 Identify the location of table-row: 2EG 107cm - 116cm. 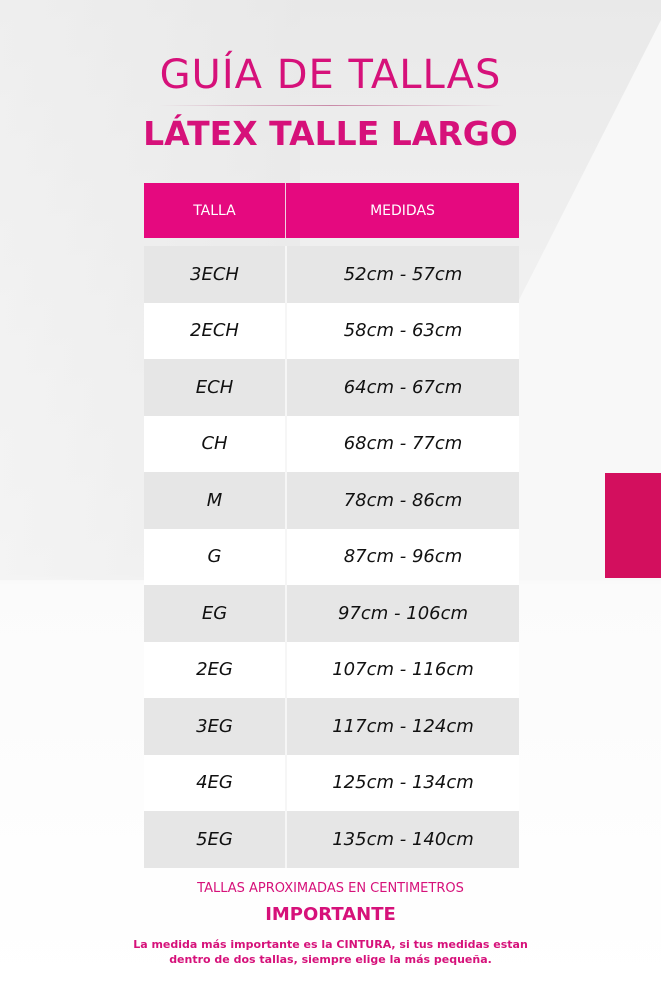
(331, 669).